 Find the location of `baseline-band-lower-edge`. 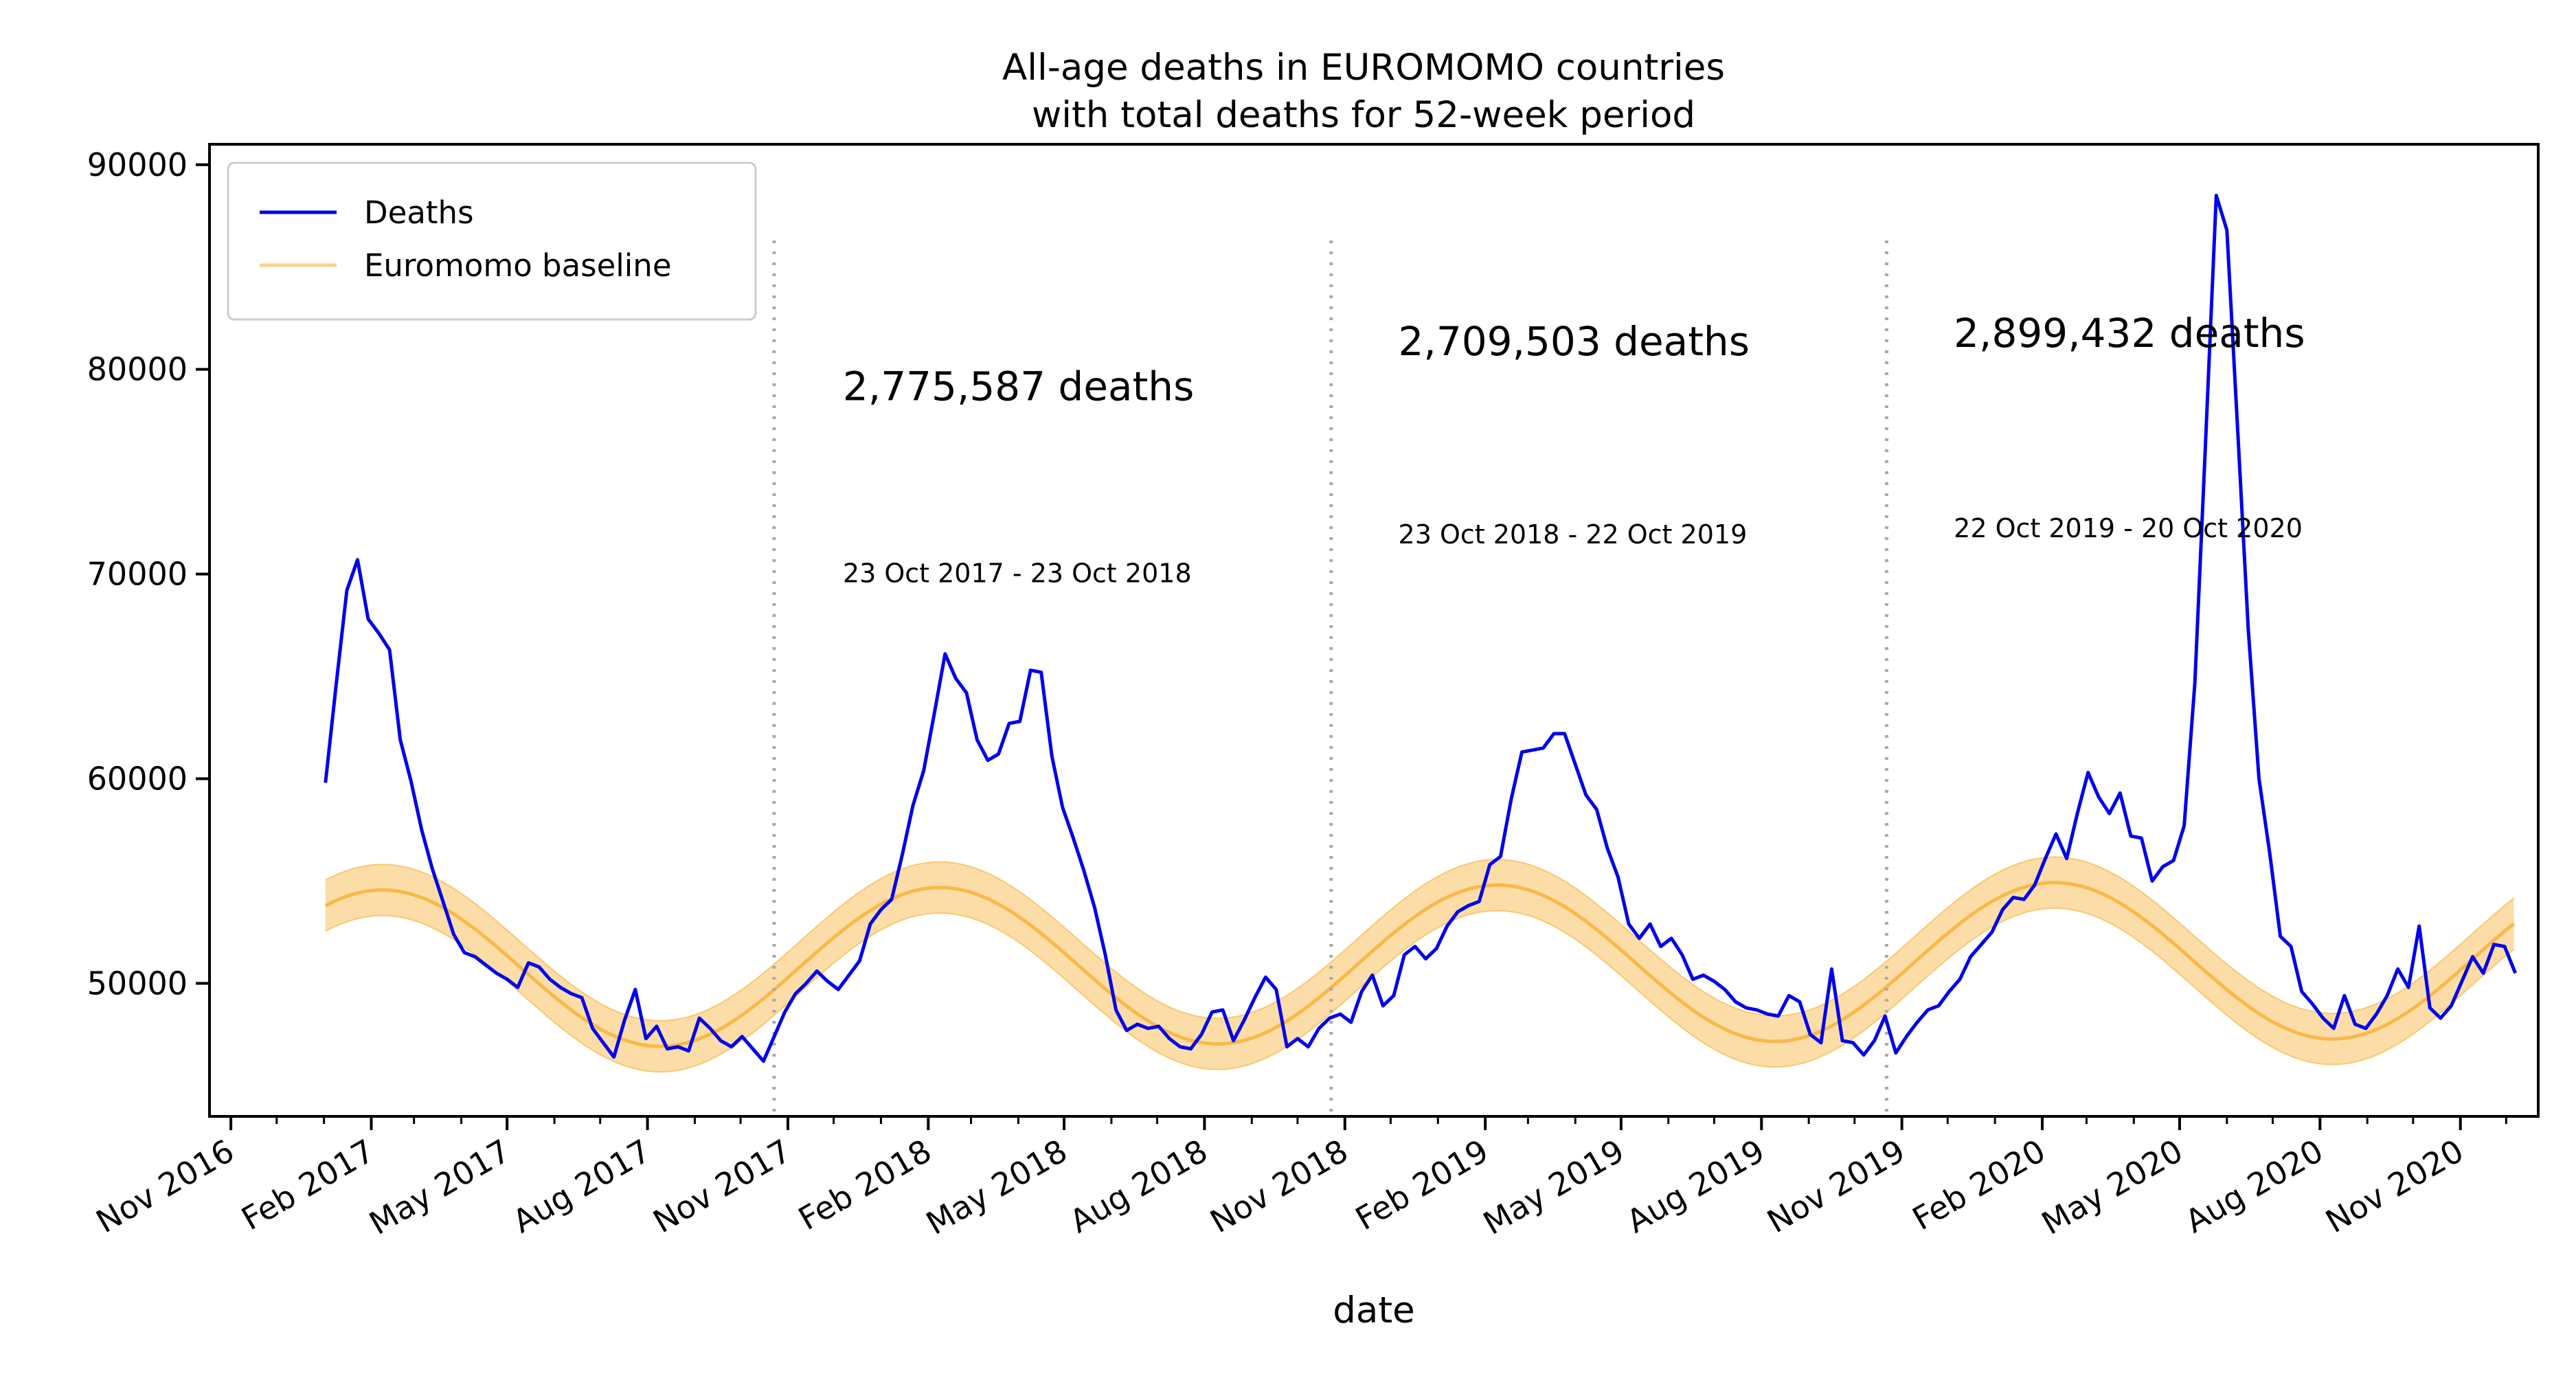

baseline-band-lower-edge is located at coordinates (1420, 991).